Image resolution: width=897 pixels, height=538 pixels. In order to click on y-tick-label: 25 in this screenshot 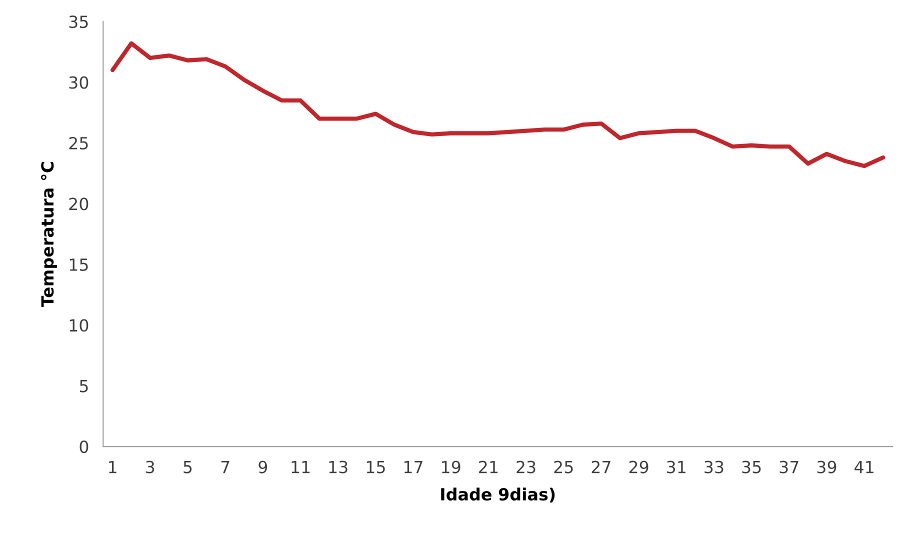, I will do `click(78, 143)`.